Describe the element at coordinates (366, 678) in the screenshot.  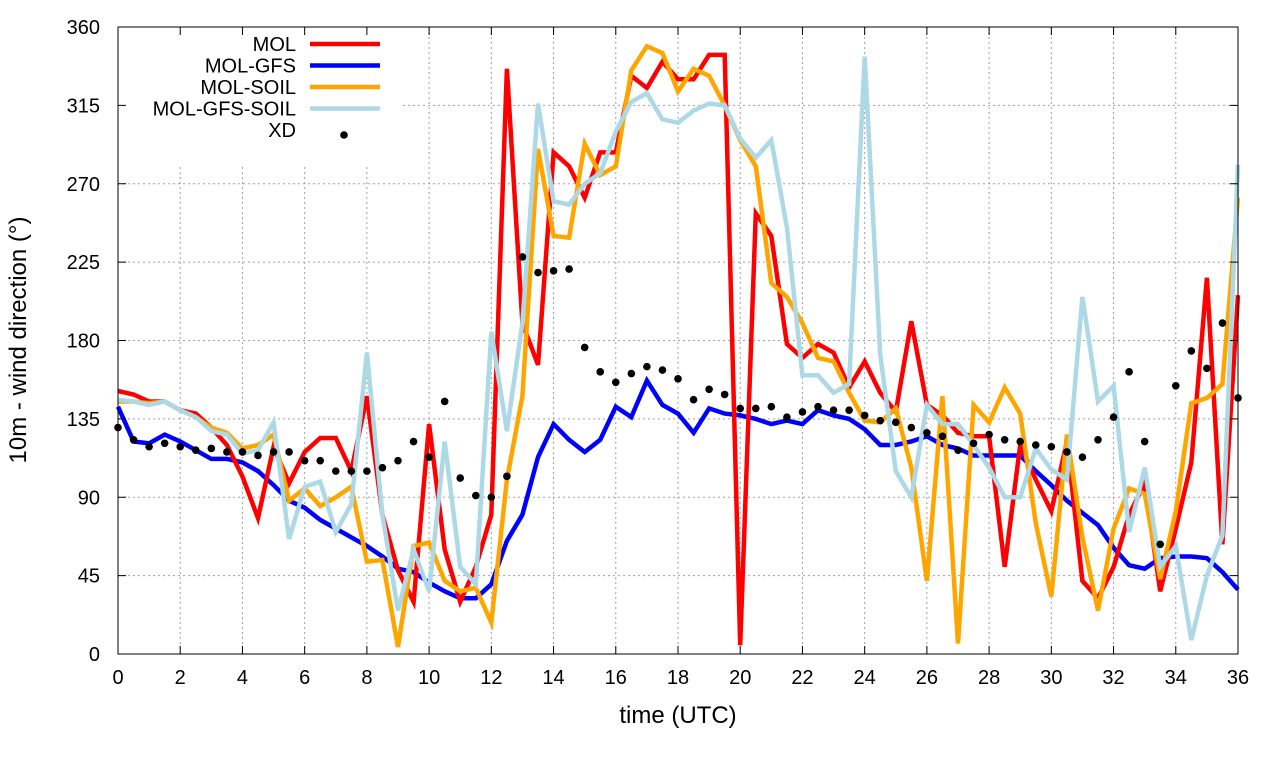
I see `x-tick-label: 8` at that location.